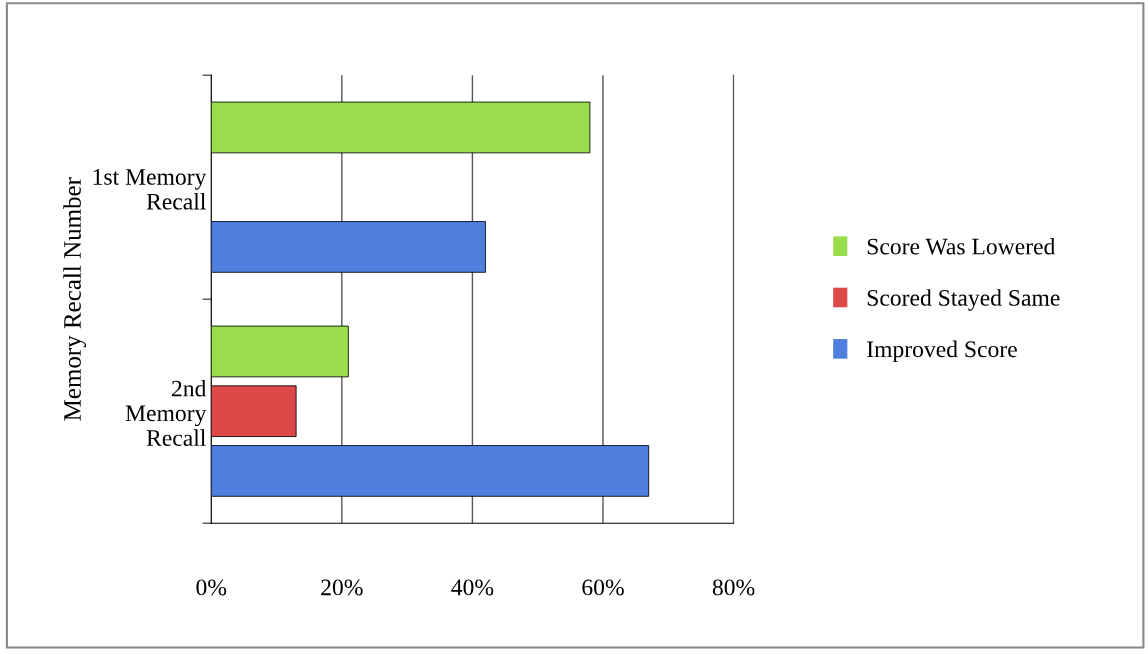  I want to click on legend-label: Scored Stayed Same, so click(963, 300).